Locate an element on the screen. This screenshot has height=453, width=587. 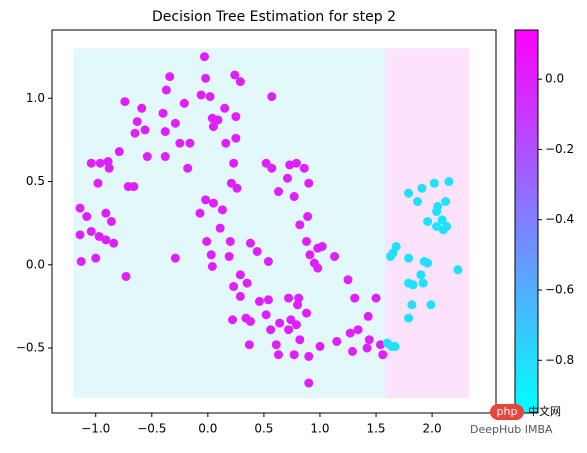
x-tick-label: −0.5 is located at coordinates (151, 429).